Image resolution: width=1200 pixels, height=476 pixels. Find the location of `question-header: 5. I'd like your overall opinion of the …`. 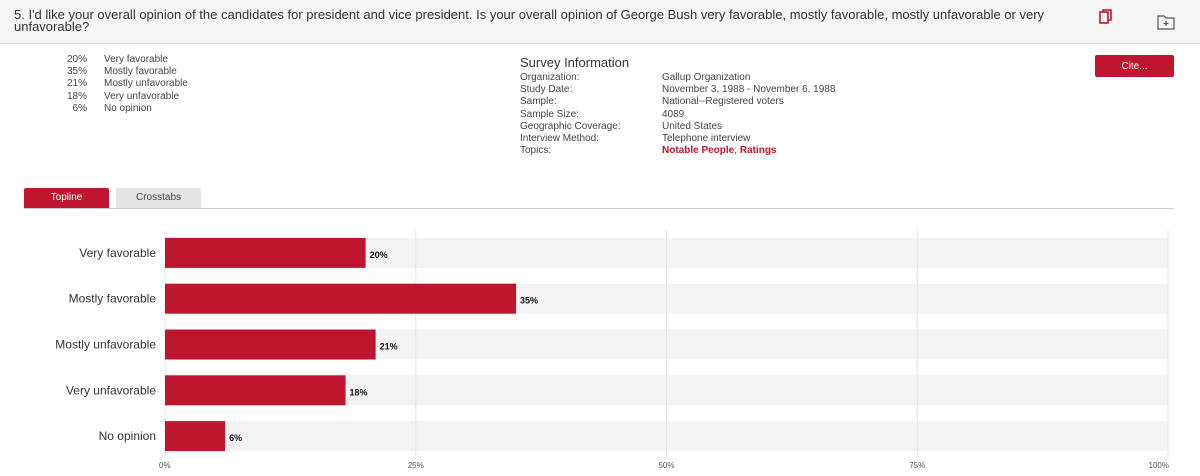

question-header: 5. I'd like your overall opinion of the … is located at coordinates (600, 22).